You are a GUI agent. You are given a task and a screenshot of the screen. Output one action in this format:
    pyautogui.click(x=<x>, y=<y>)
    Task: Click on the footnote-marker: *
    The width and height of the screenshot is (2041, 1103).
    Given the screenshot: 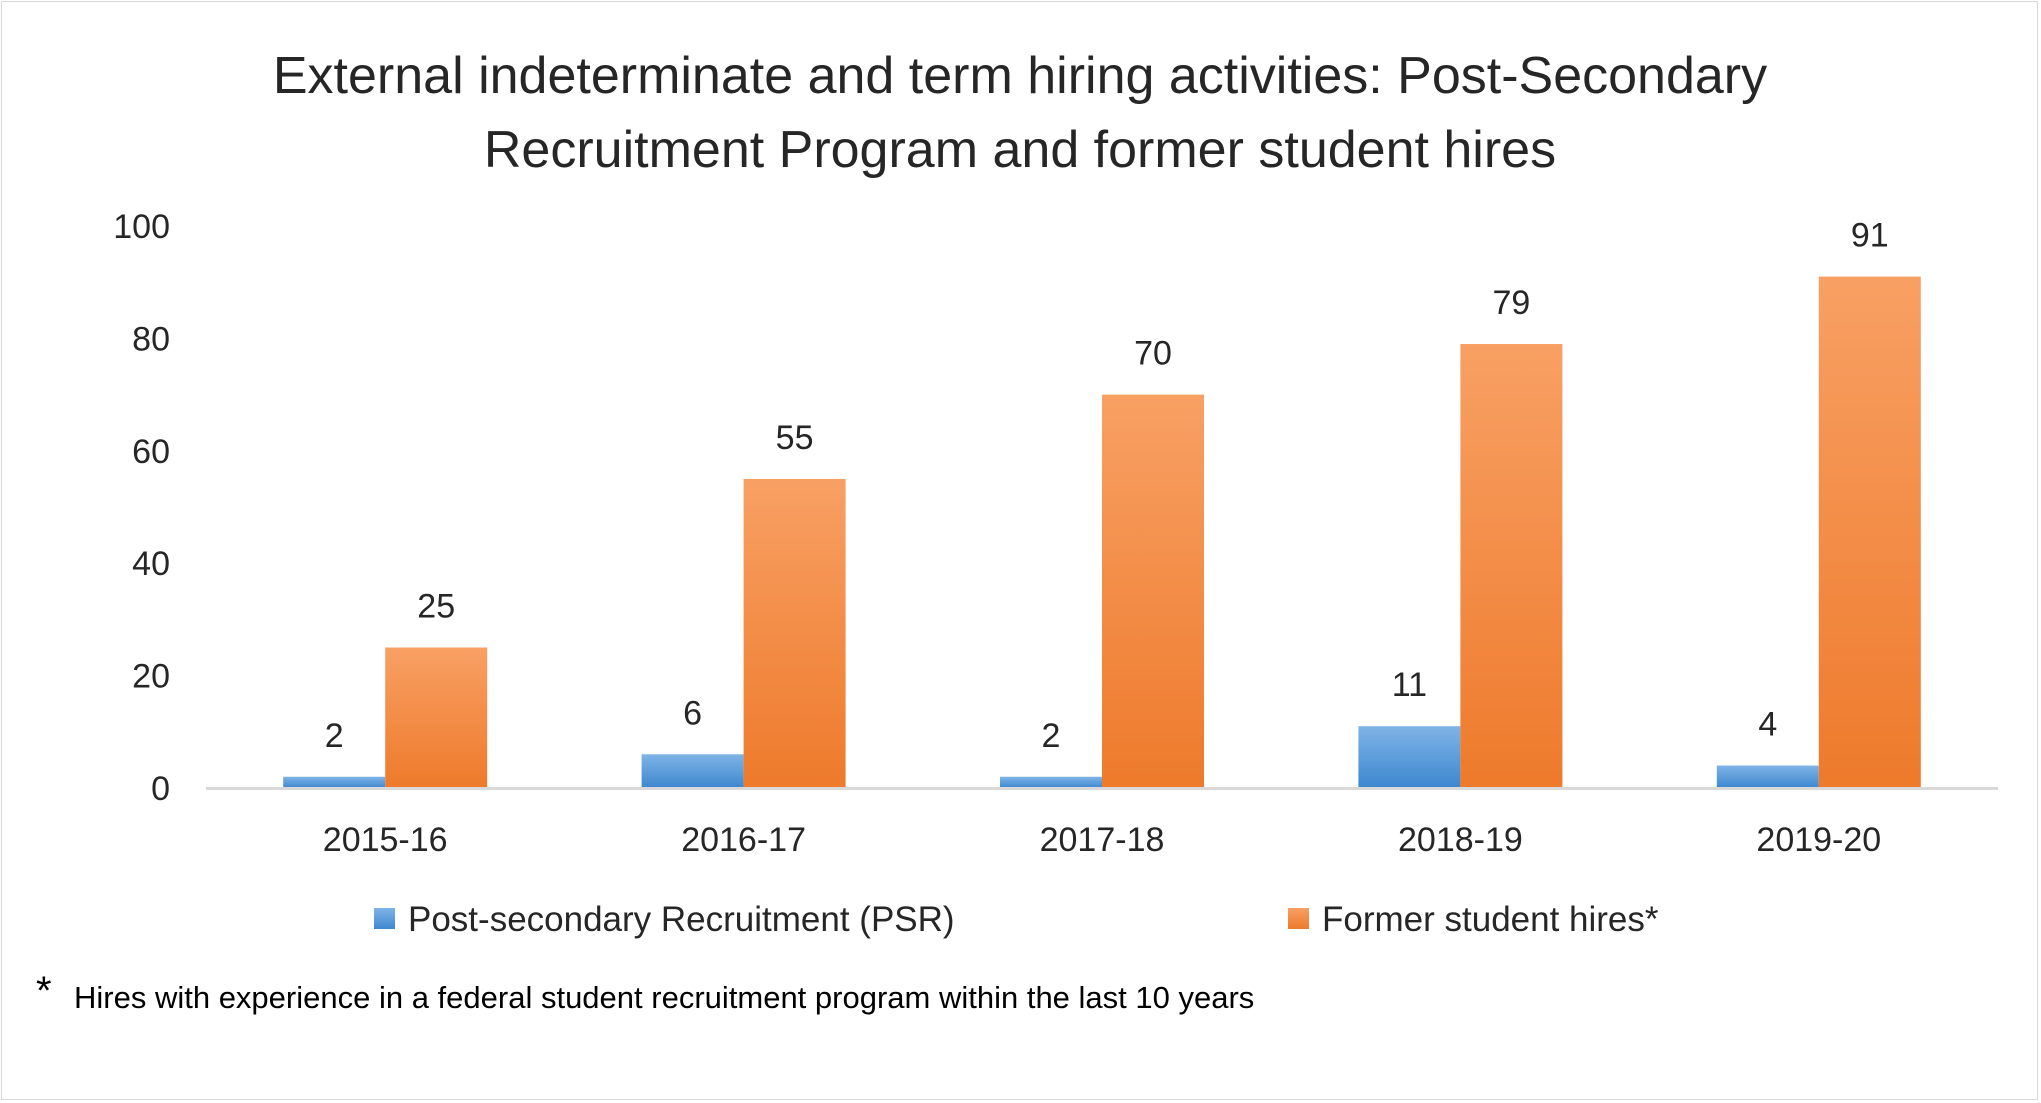 What is the action you would take?
    pyautogui.click(x=44, y=991)
    